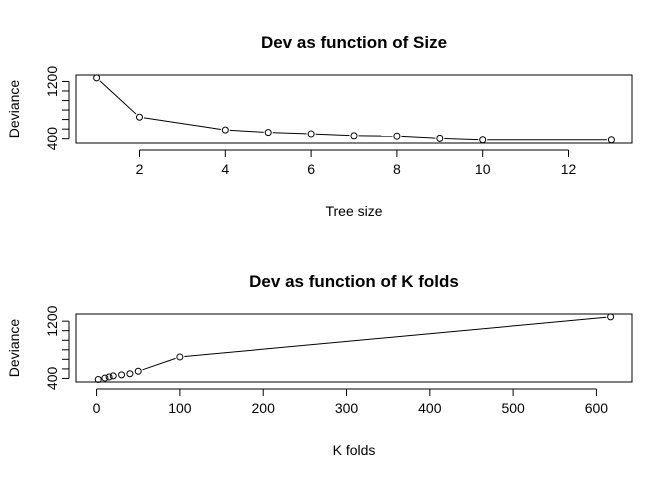 Image resolution: width=672 pixels, height=480 pixels. I want to click on x-tick-label: 0, so click(97, 408).